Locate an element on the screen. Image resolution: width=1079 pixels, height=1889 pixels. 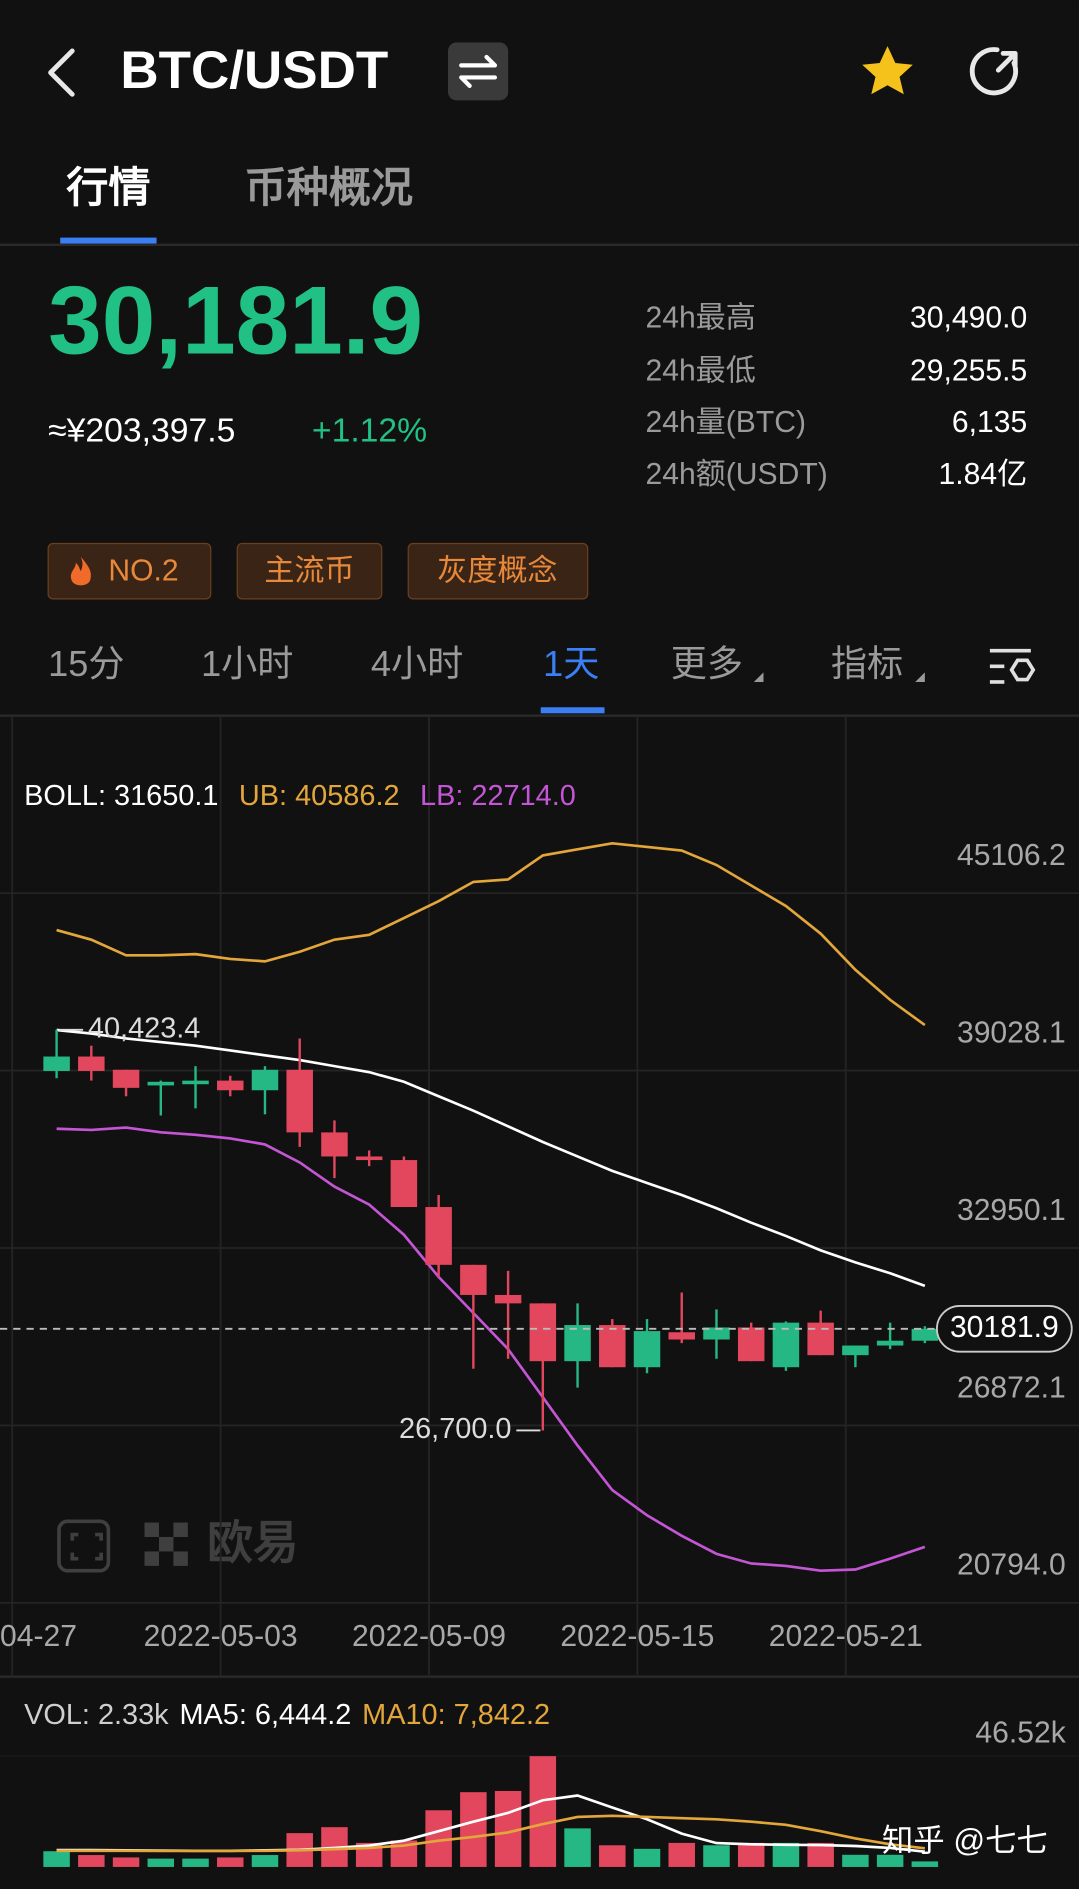
cny-price: ≈¥203,397.5 is located at coordinates (141, 431).